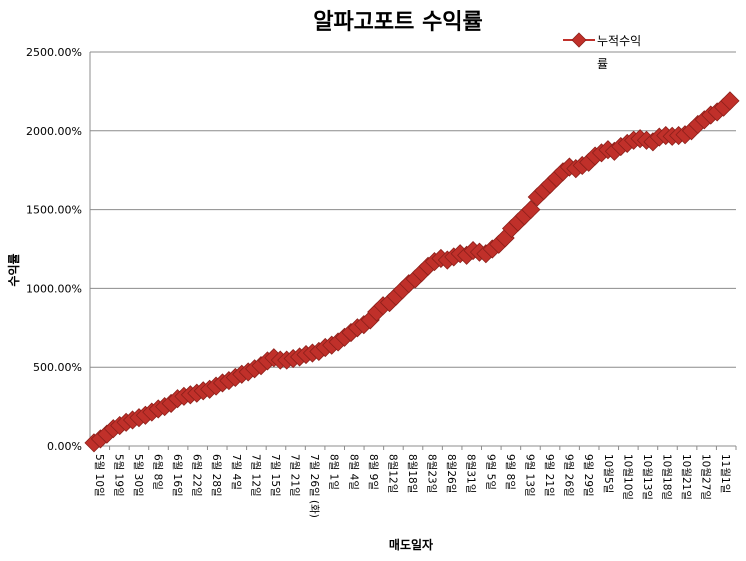 Image resolution: width=746 pixels, height=561 pixels. Describe the element at coordinates (197, 475) in the screenshot. I see `x-tick-label: 6월 22일` at that location.